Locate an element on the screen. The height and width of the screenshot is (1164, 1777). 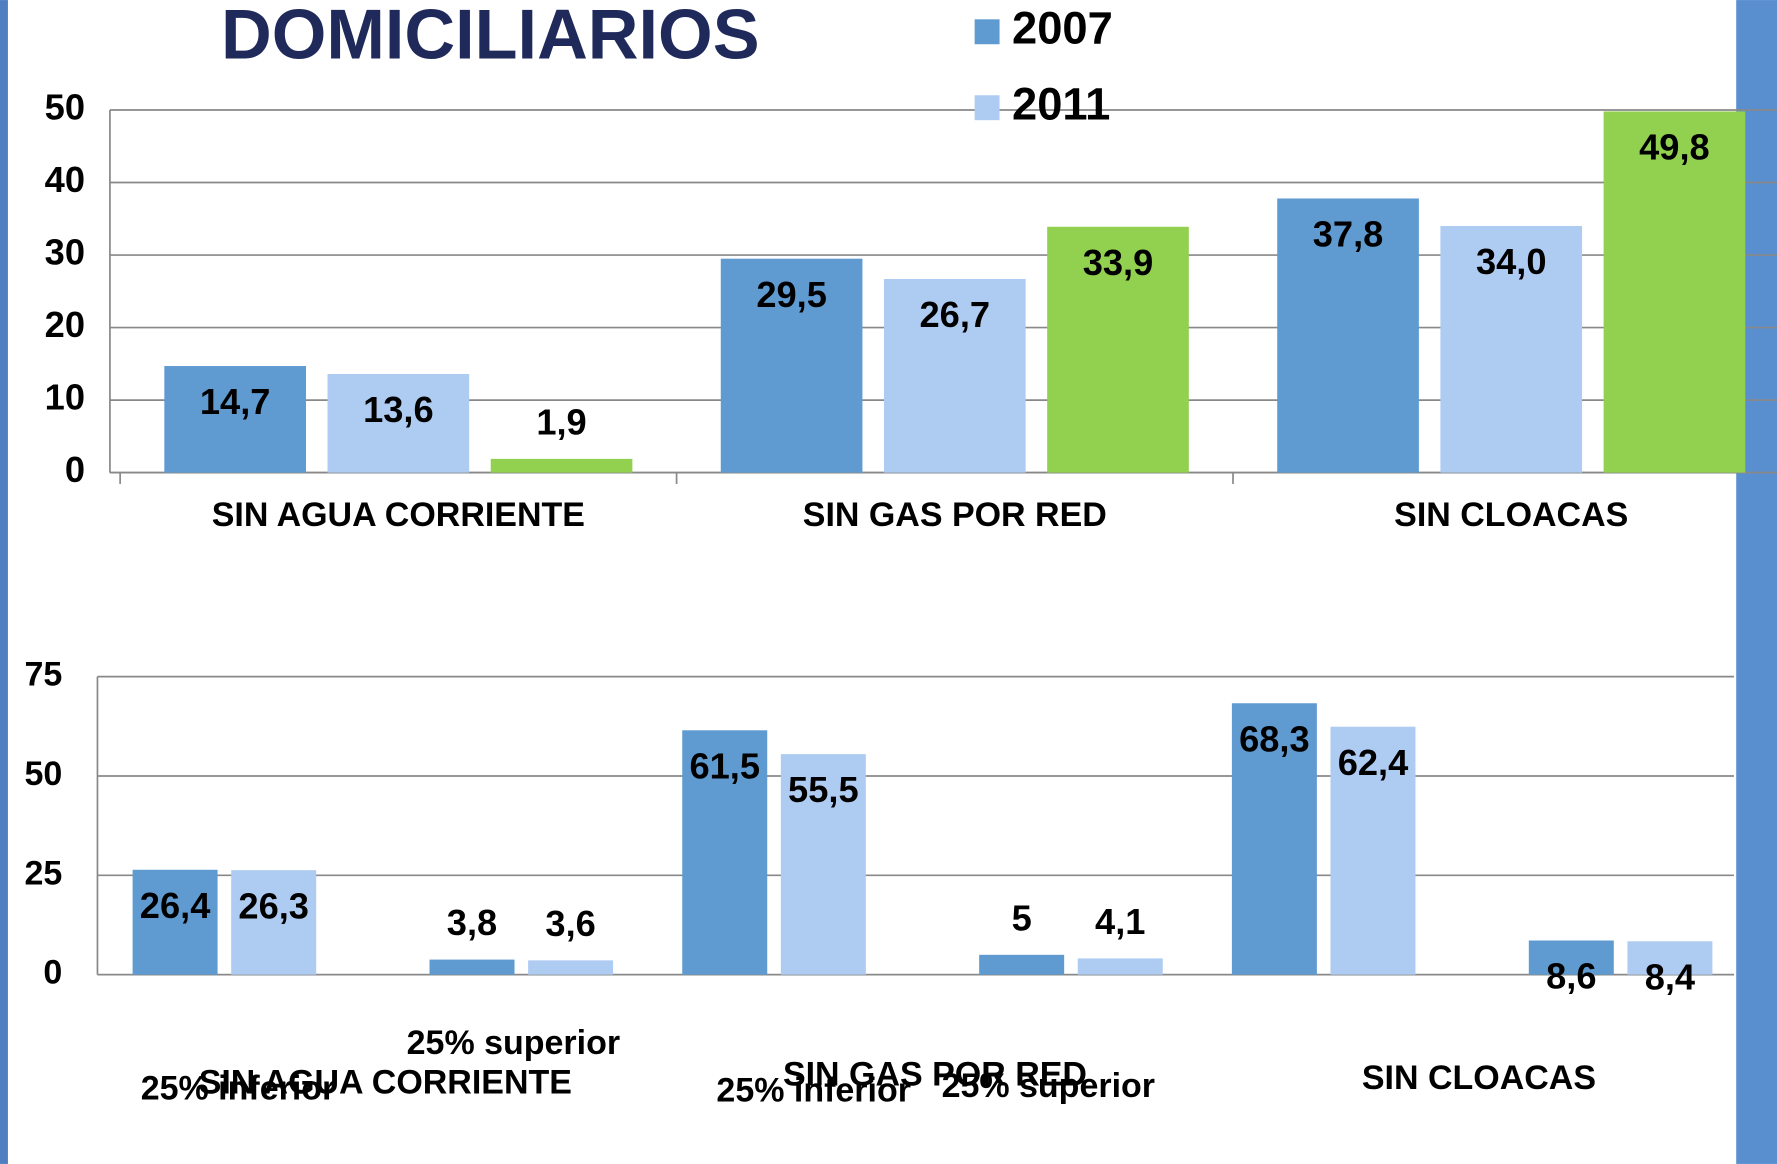
value-label: 3,6 is located at coordinates (570, 923).